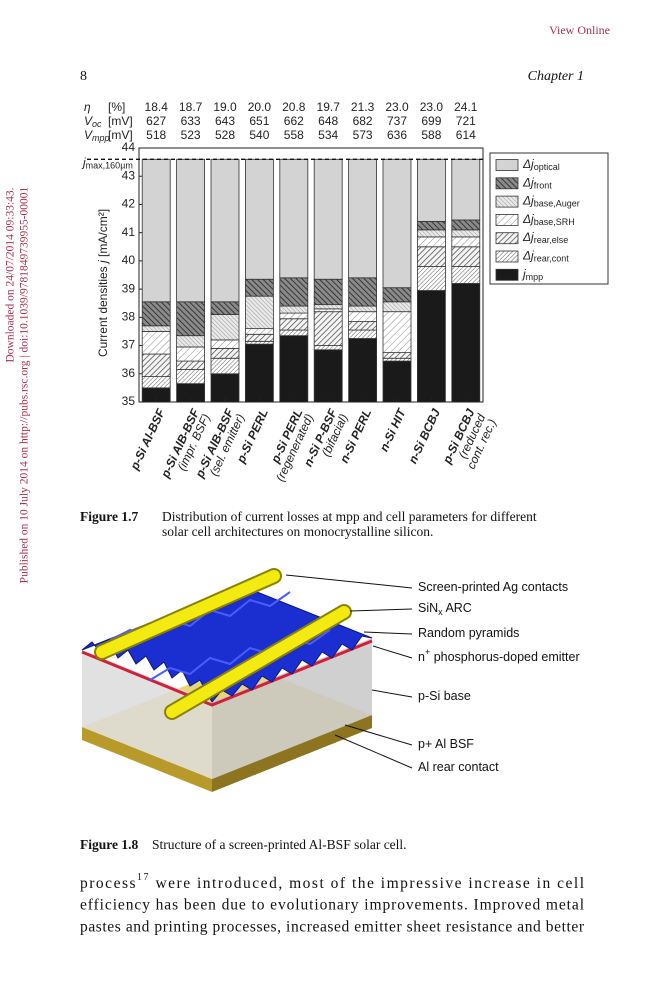 The image size is (666, 1000). Describe the element at coordinates (83, 76) in the screenshot. I see `page-number: 8` at that location.